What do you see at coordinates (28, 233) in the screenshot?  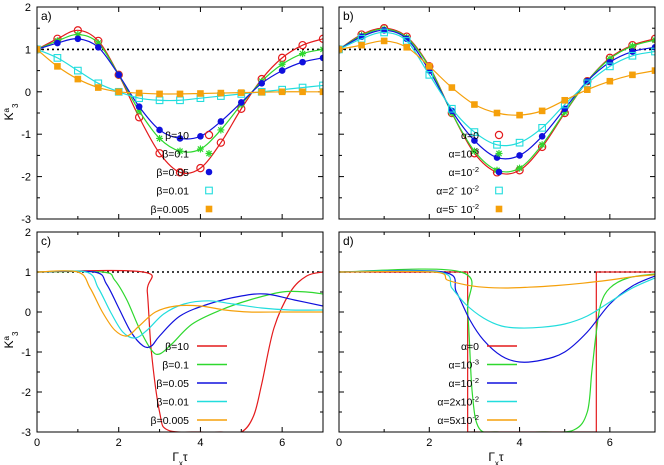 I see `y-tick-label: 2` at bounding box center [28, 233].